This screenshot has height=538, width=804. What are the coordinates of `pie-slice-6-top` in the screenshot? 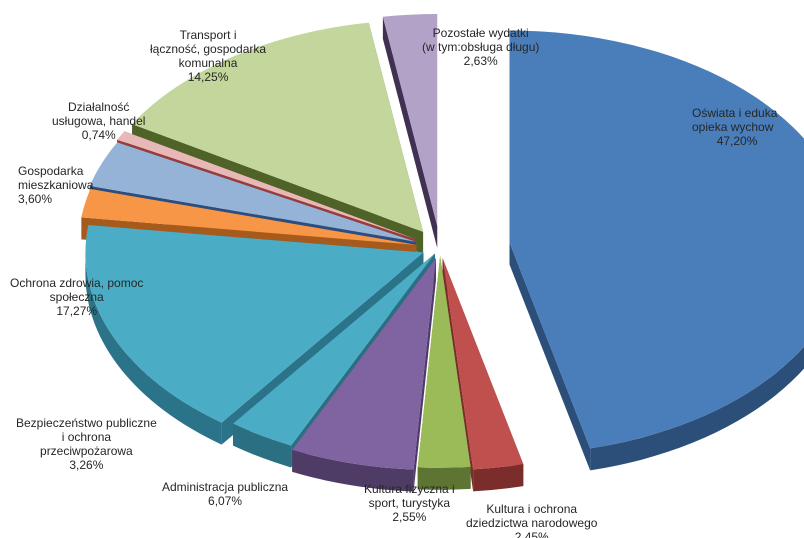 It's located at (249, 217).